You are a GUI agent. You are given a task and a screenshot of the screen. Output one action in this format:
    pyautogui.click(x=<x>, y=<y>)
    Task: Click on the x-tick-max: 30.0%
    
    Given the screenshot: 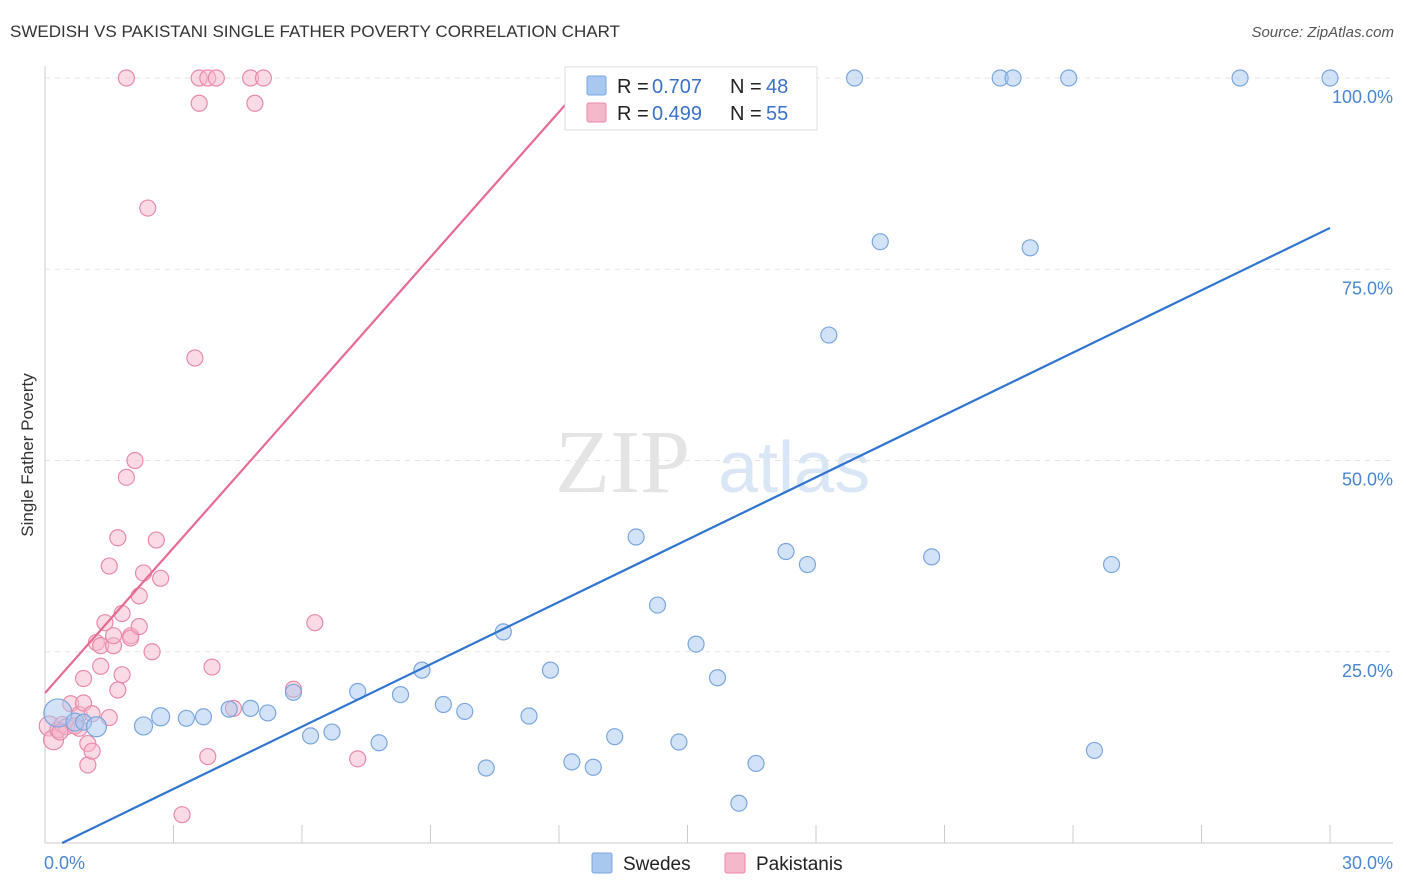 What is the action you would take?
    pyautogui.click(x=1367, y=863)
    